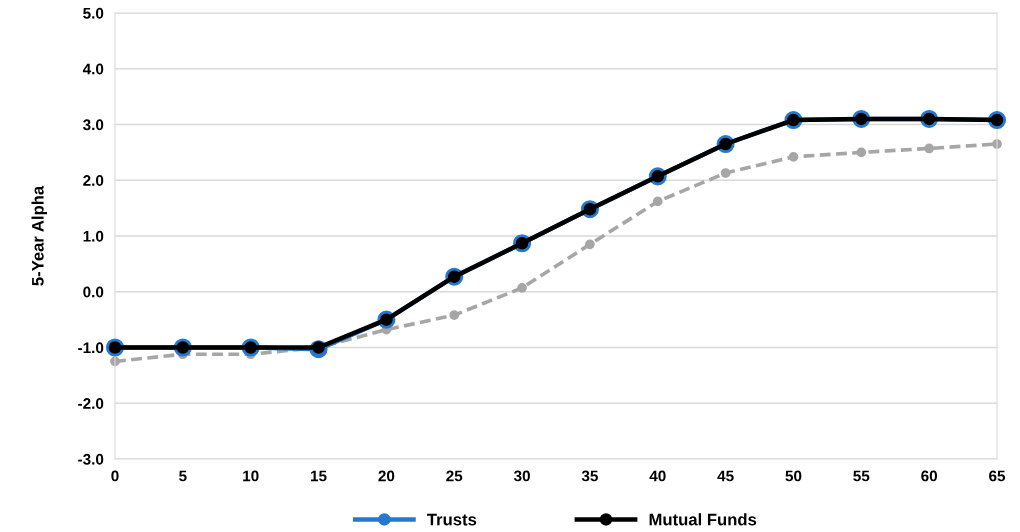 The image size is (1020, 532). I want to click on y-axis-title: 5-Year Alpha, so click(39, 235).